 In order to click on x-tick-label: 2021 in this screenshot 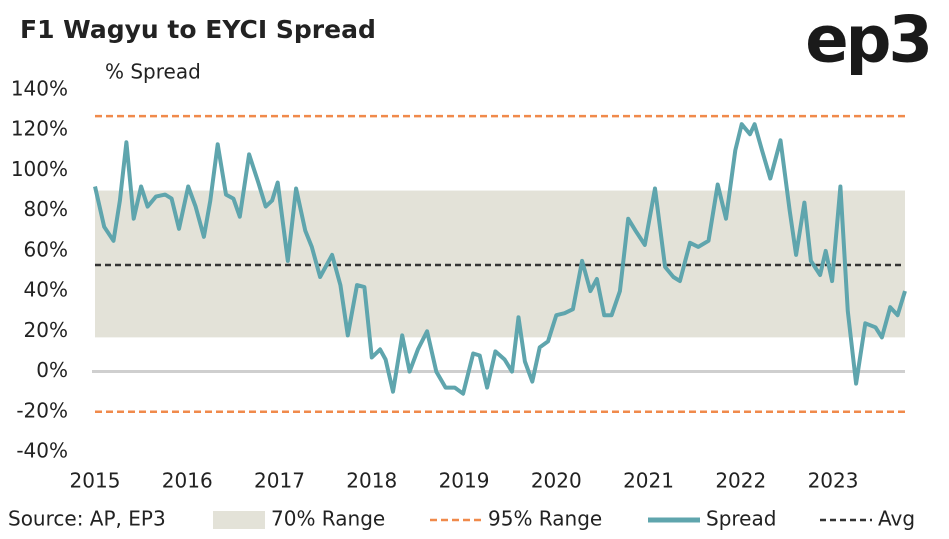, I will do `click(648, 481)`.